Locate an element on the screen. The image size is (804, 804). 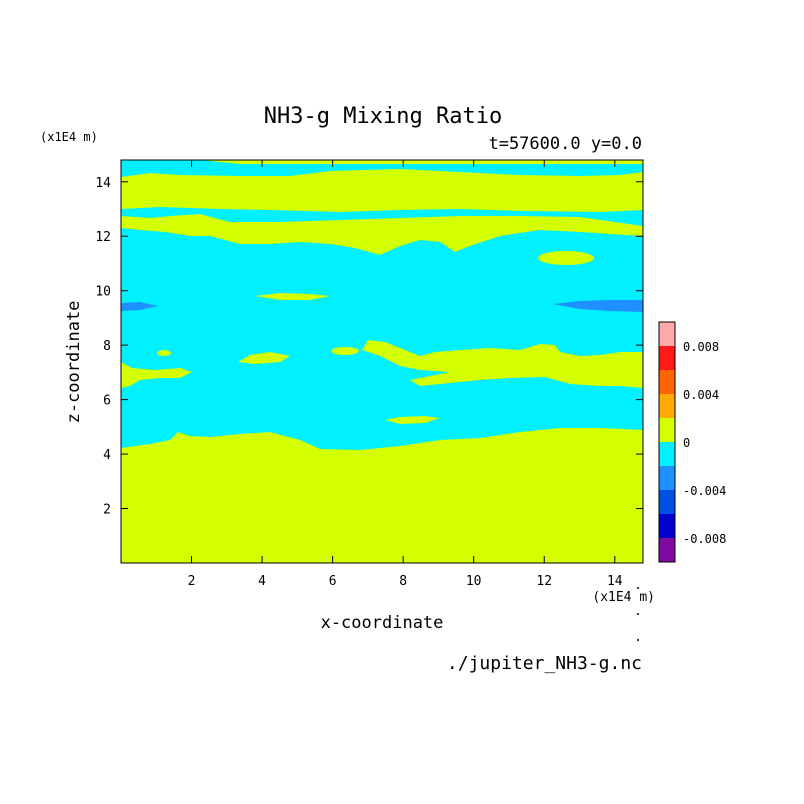
y-unit-label: (x1E4 m) is located at coordinates (69, 137).